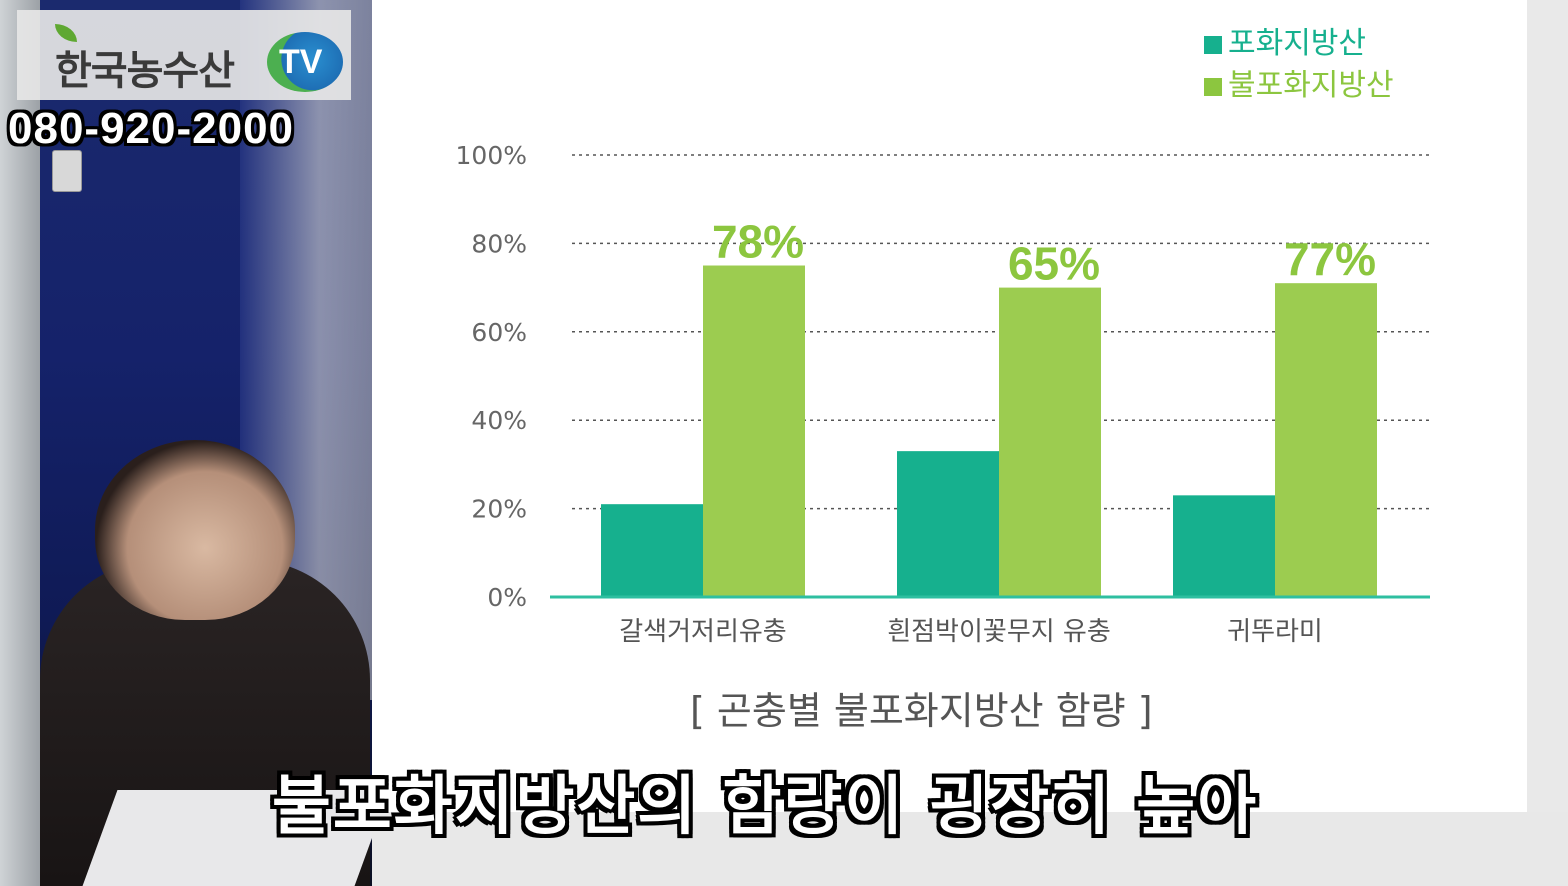 The height and width of the screenshot is (886, 1568). What do you see at coordinates (1311, 85) in the screenshot?
I see `legend-label-unsaturated: 불포화지방산` at bounding box center [1311, 85].